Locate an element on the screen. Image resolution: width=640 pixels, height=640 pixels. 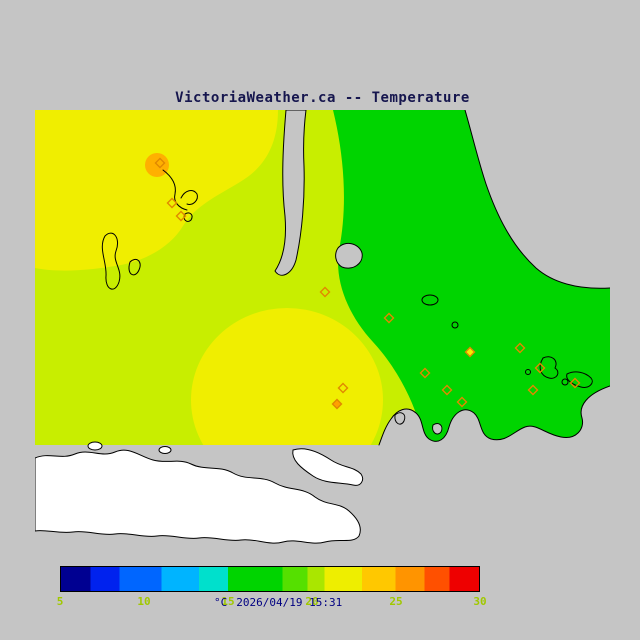
spit-east is located at coordinates (579, 379).